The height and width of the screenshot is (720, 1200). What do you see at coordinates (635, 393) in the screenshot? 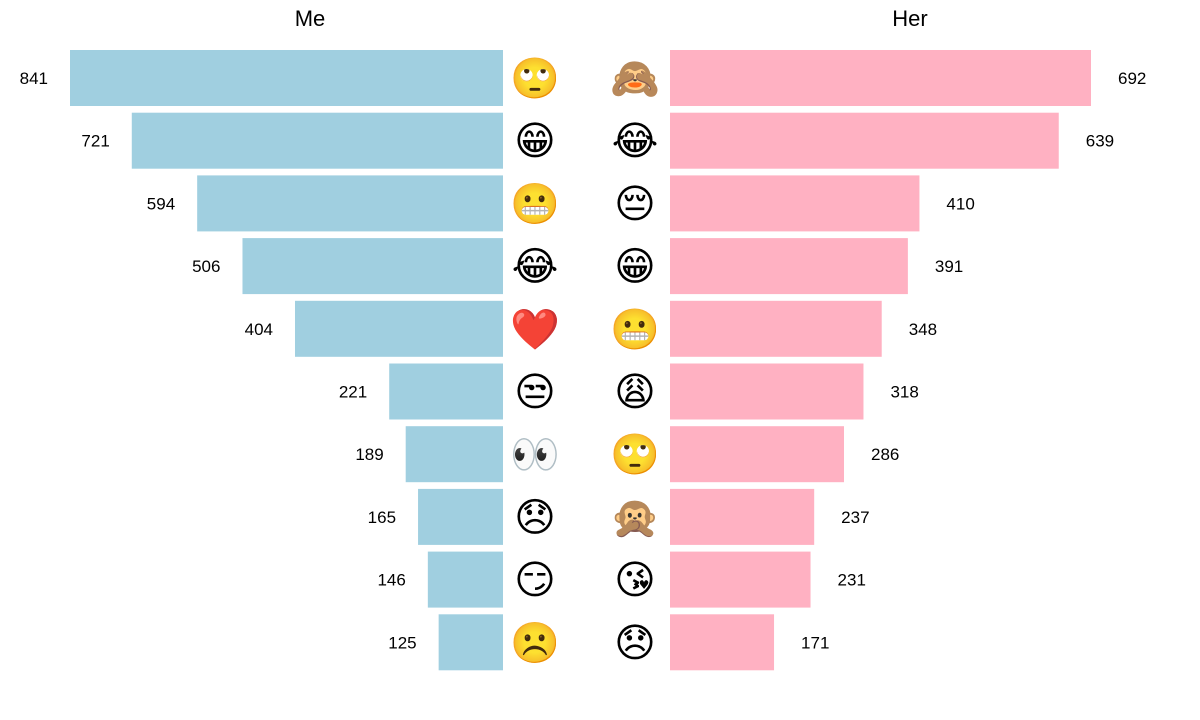
I see `her-emoji-icon: 😩` at bounding box center [635, 393].